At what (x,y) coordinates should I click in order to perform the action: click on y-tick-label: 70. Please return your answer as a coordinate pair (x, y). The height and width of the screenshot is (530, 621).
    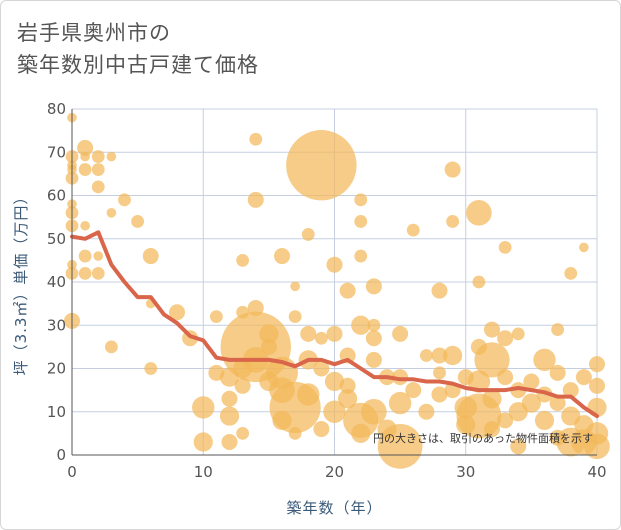
    Looking at the image, I should click on (56, 152).